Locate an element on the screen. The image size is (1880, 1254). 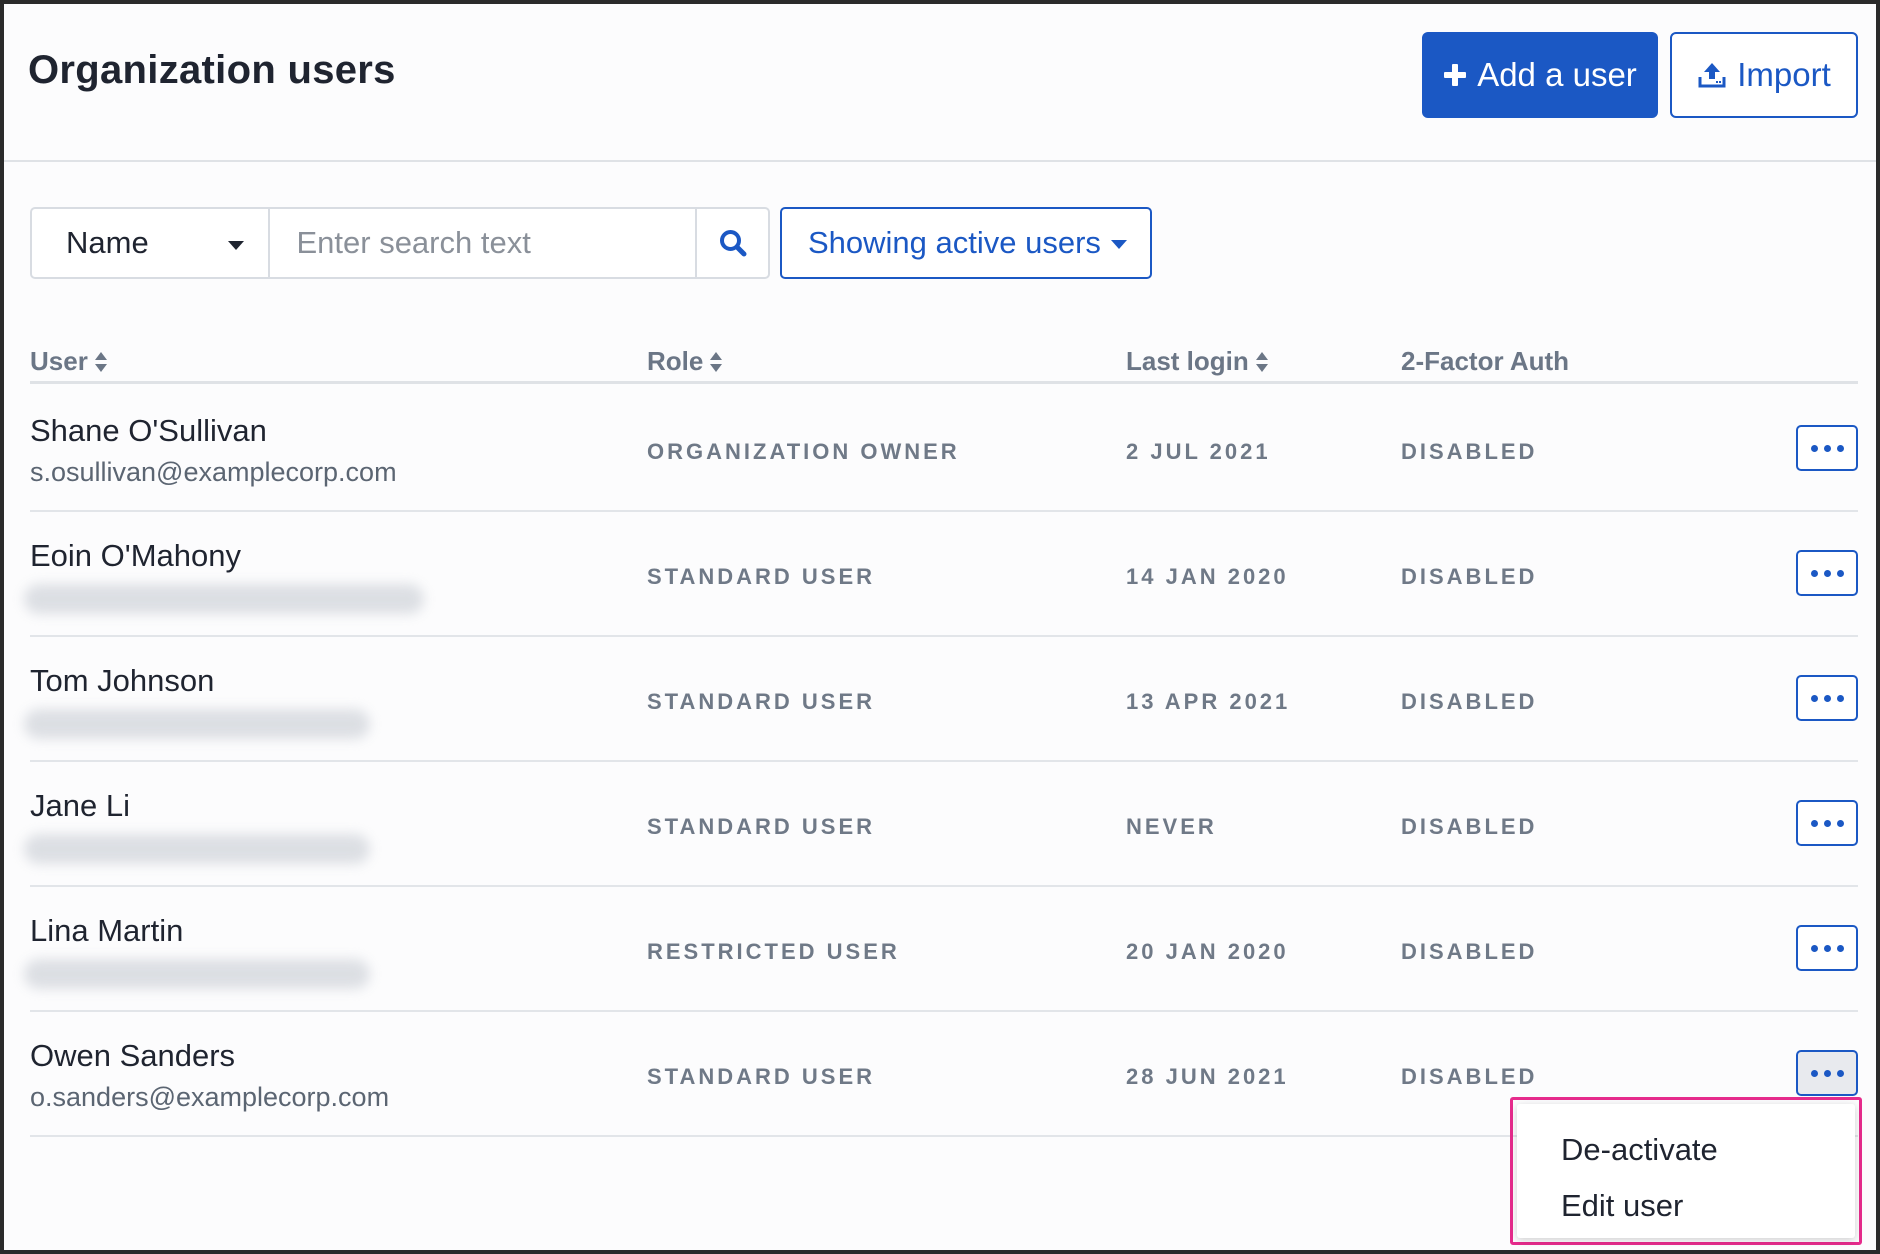
user-name: Lina Martin is located at coordinates (107, 930).